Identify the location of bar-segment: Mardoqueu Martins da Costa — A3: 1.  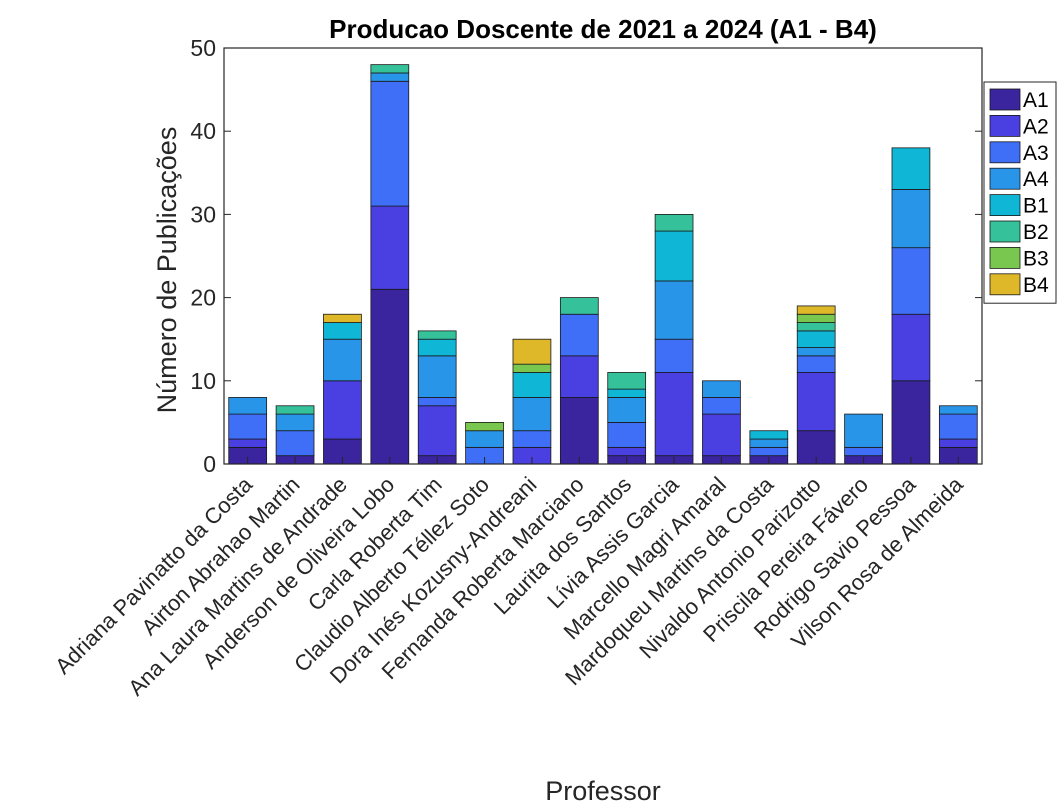
(769, 451).